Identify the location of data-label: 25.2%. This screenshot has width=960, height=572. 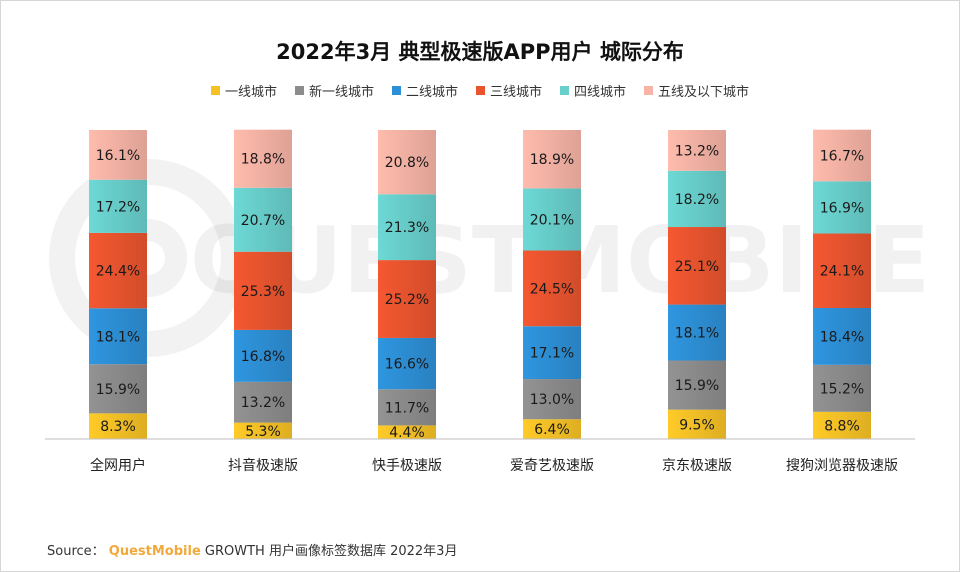
(407, 300).